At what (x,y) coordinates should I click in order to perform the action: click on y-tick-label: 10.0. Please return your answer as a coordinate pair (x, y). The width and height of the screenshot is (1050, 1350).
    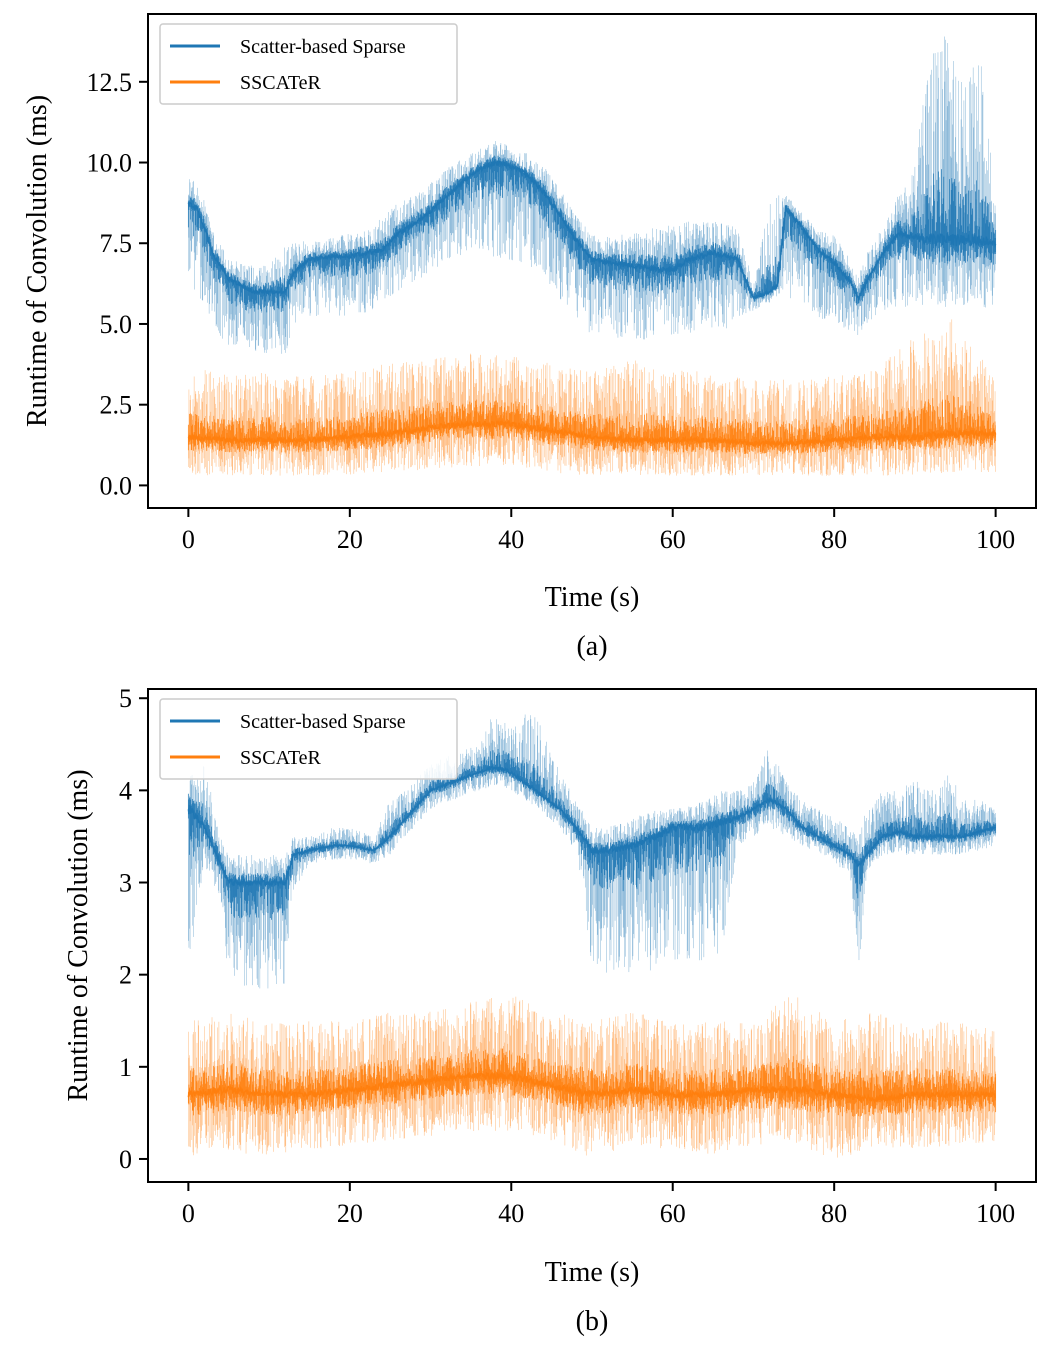
    Looking at the image, I should click on (110, 163).